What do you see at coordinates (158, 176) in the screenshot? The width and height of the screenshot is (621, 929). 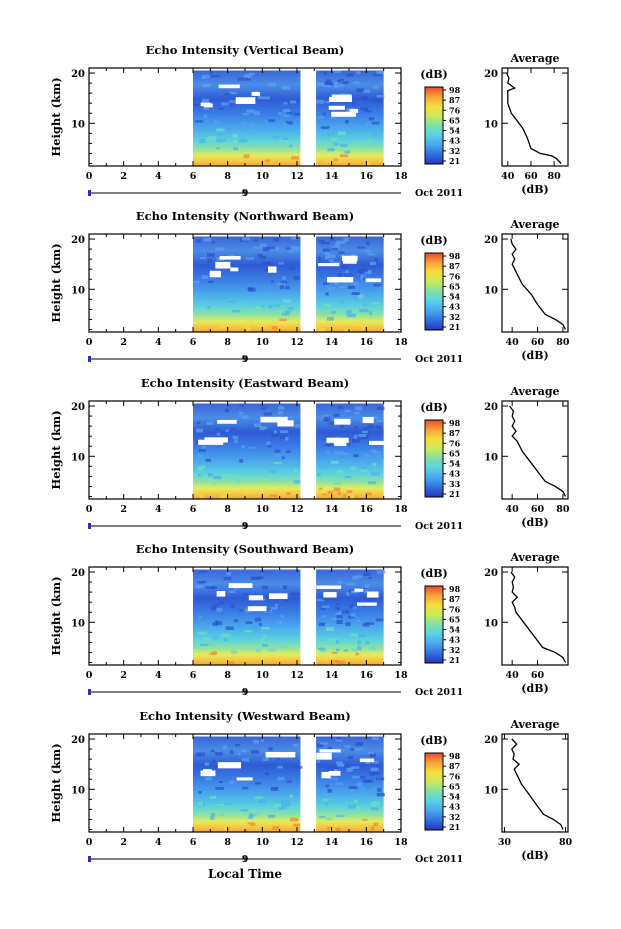 I see `x-tick-label: 4` at bounding box center [158, 176].